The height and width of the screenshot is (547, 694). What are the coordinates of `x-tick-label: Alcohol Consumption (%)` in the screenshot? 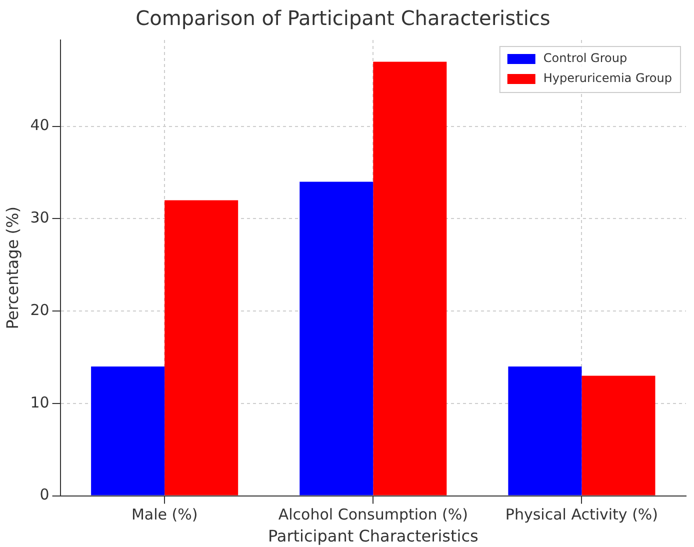 It's located at (373, 515).